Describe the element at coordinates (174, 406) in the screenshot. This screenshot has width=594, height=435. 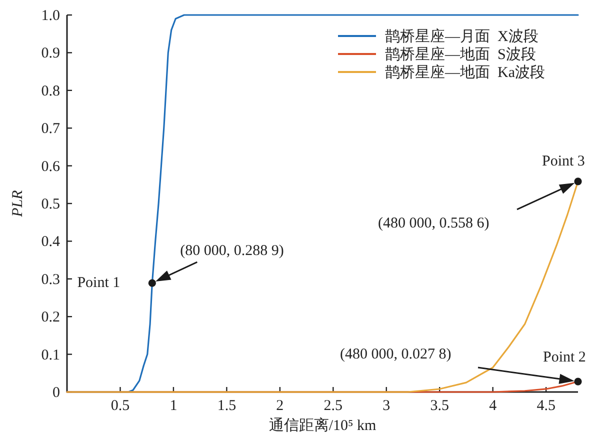
I see `x-tick-label: 1` at that location.